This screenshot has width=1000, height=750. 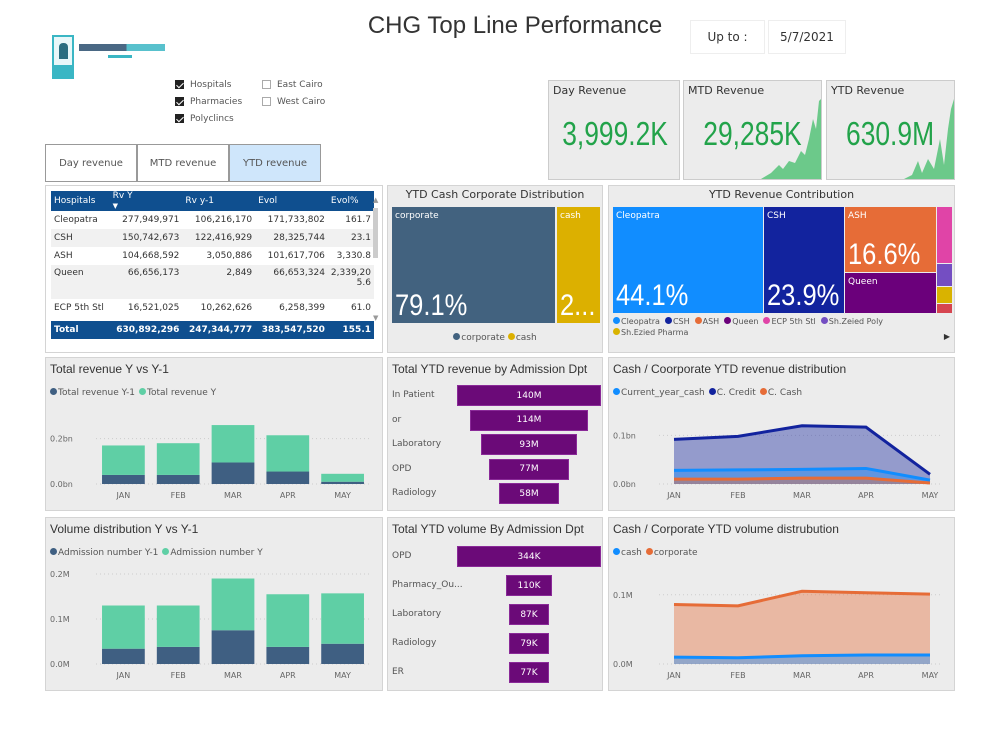 I want to click on legend-item: Current_year_cash, so click(x=659, y=393).